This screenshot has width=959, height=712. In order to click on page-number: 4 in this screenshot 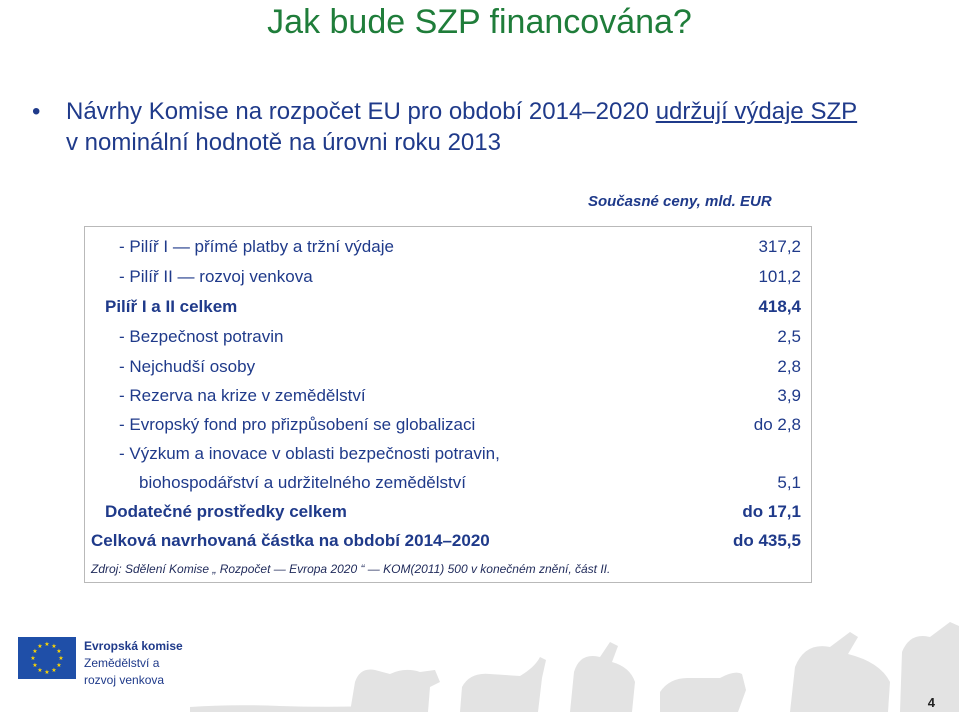, I will do `click(931, 702)`.